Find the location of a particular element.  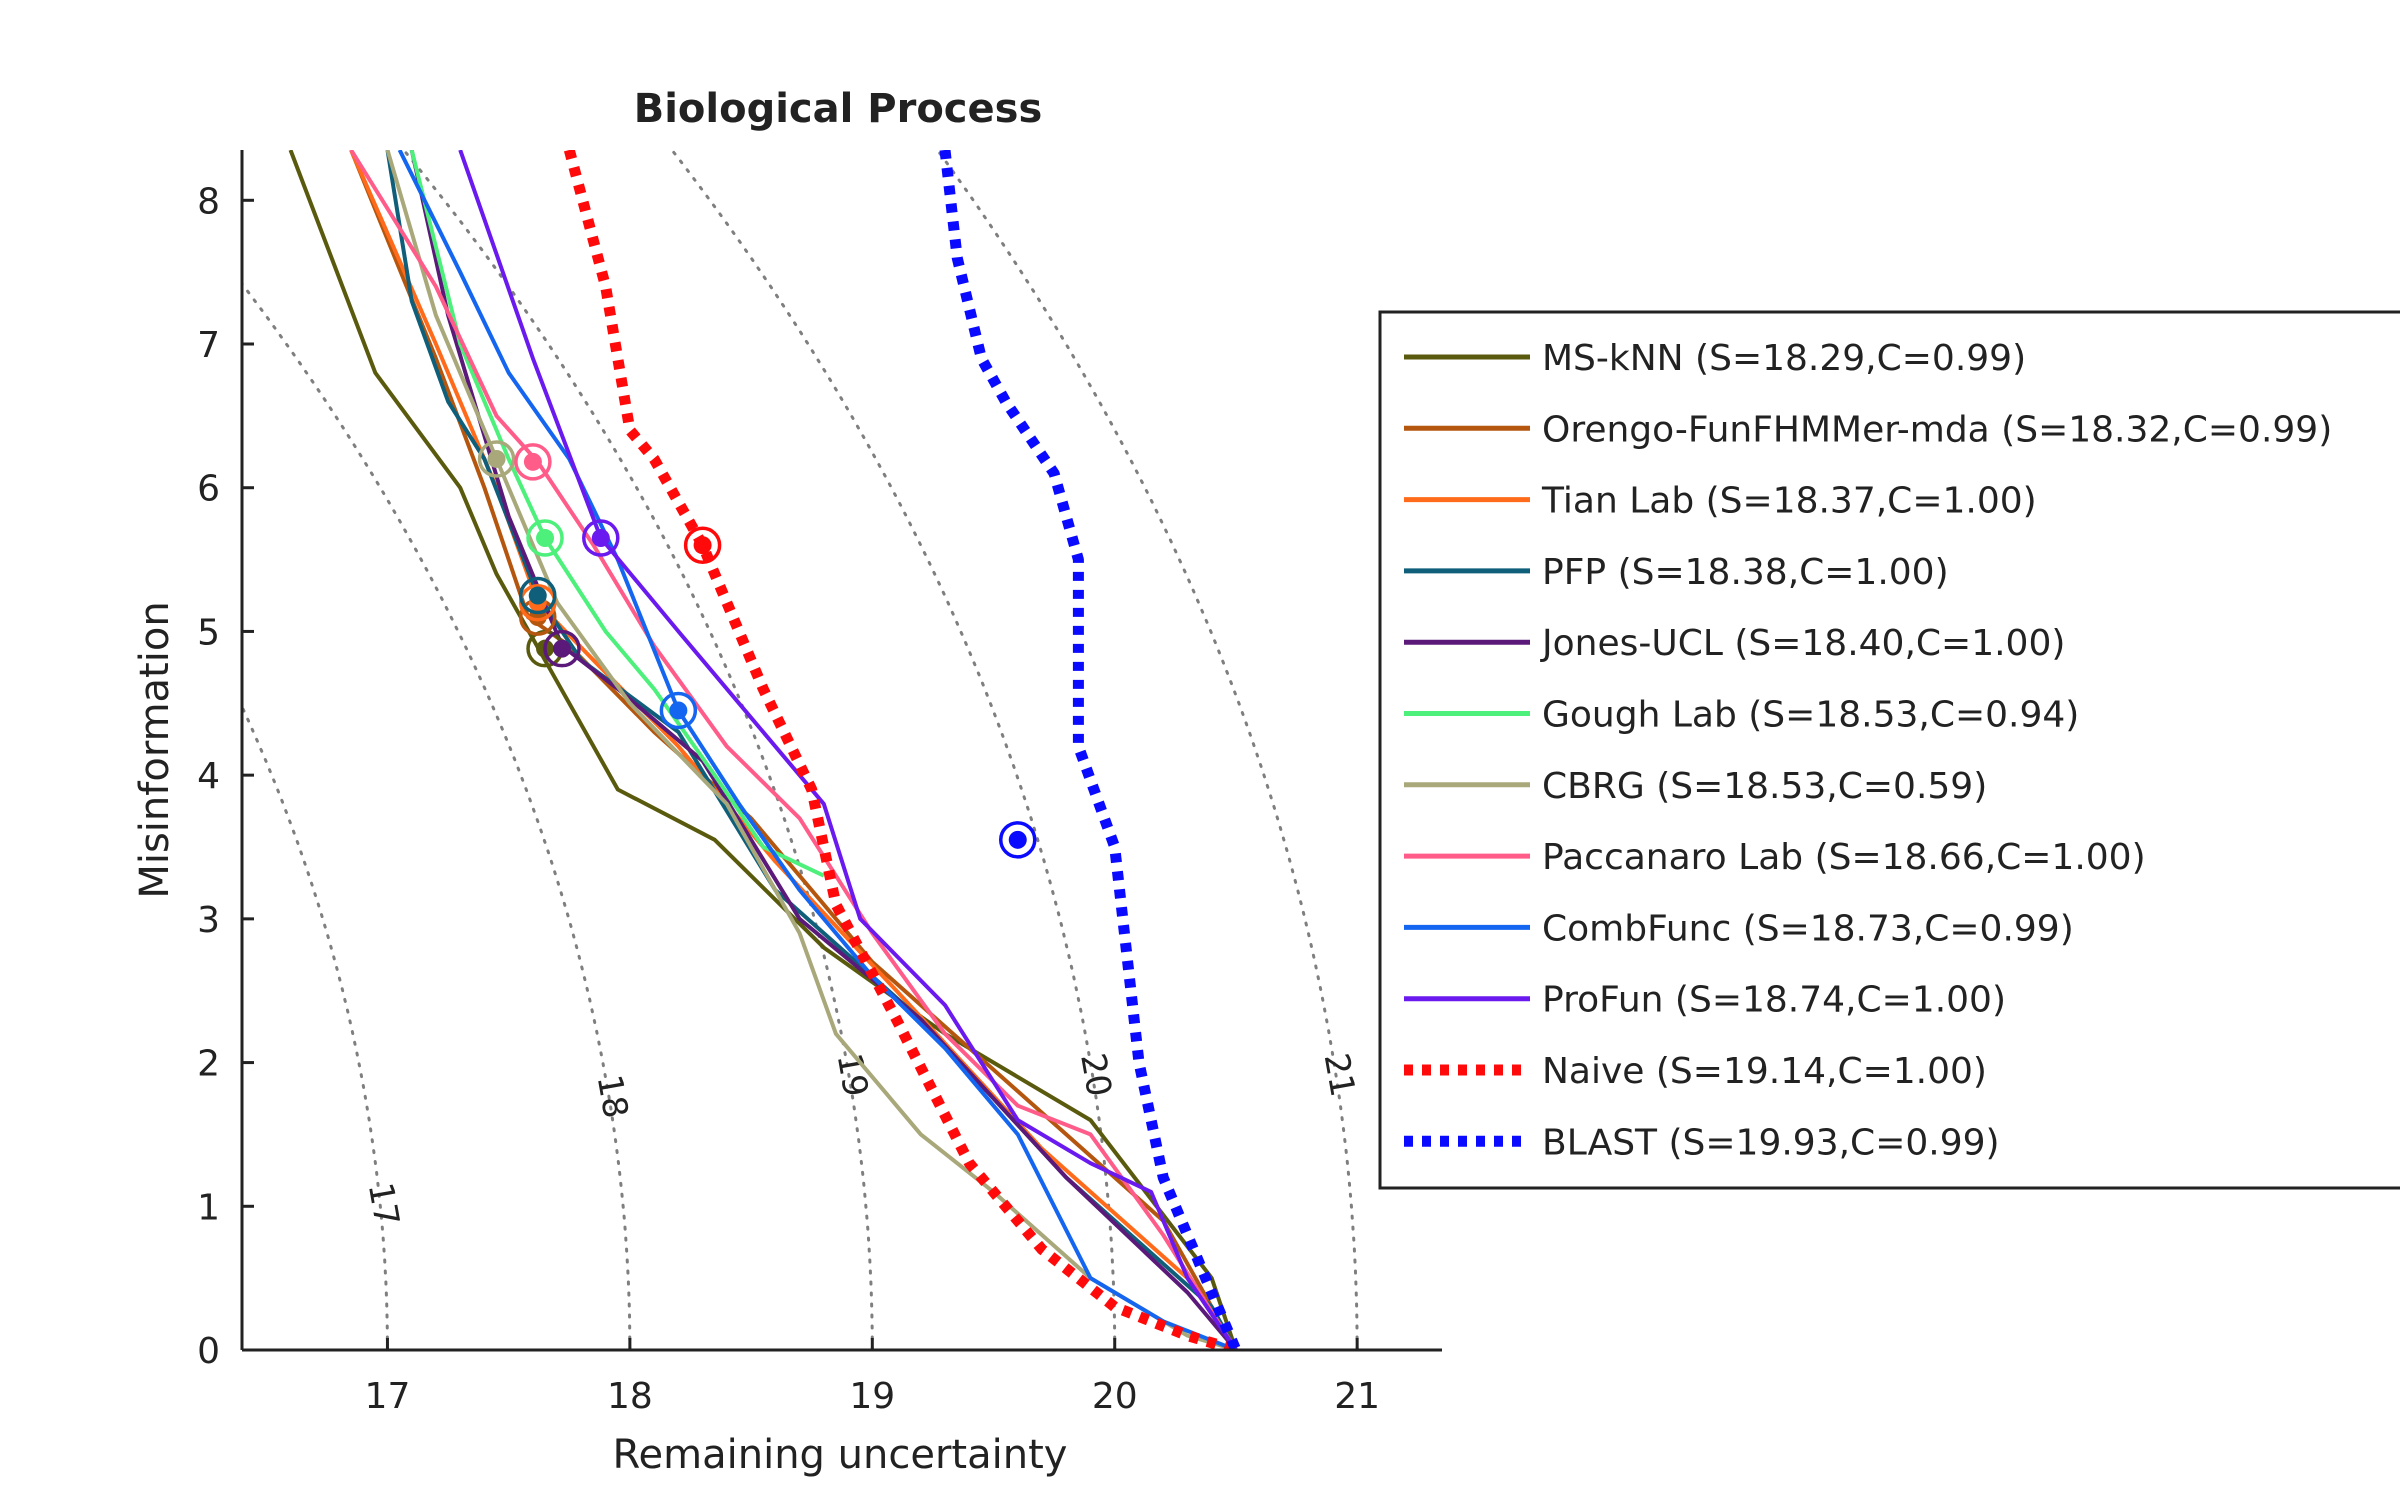

chart-title: Biological Process is located at coordinates (838, 109).